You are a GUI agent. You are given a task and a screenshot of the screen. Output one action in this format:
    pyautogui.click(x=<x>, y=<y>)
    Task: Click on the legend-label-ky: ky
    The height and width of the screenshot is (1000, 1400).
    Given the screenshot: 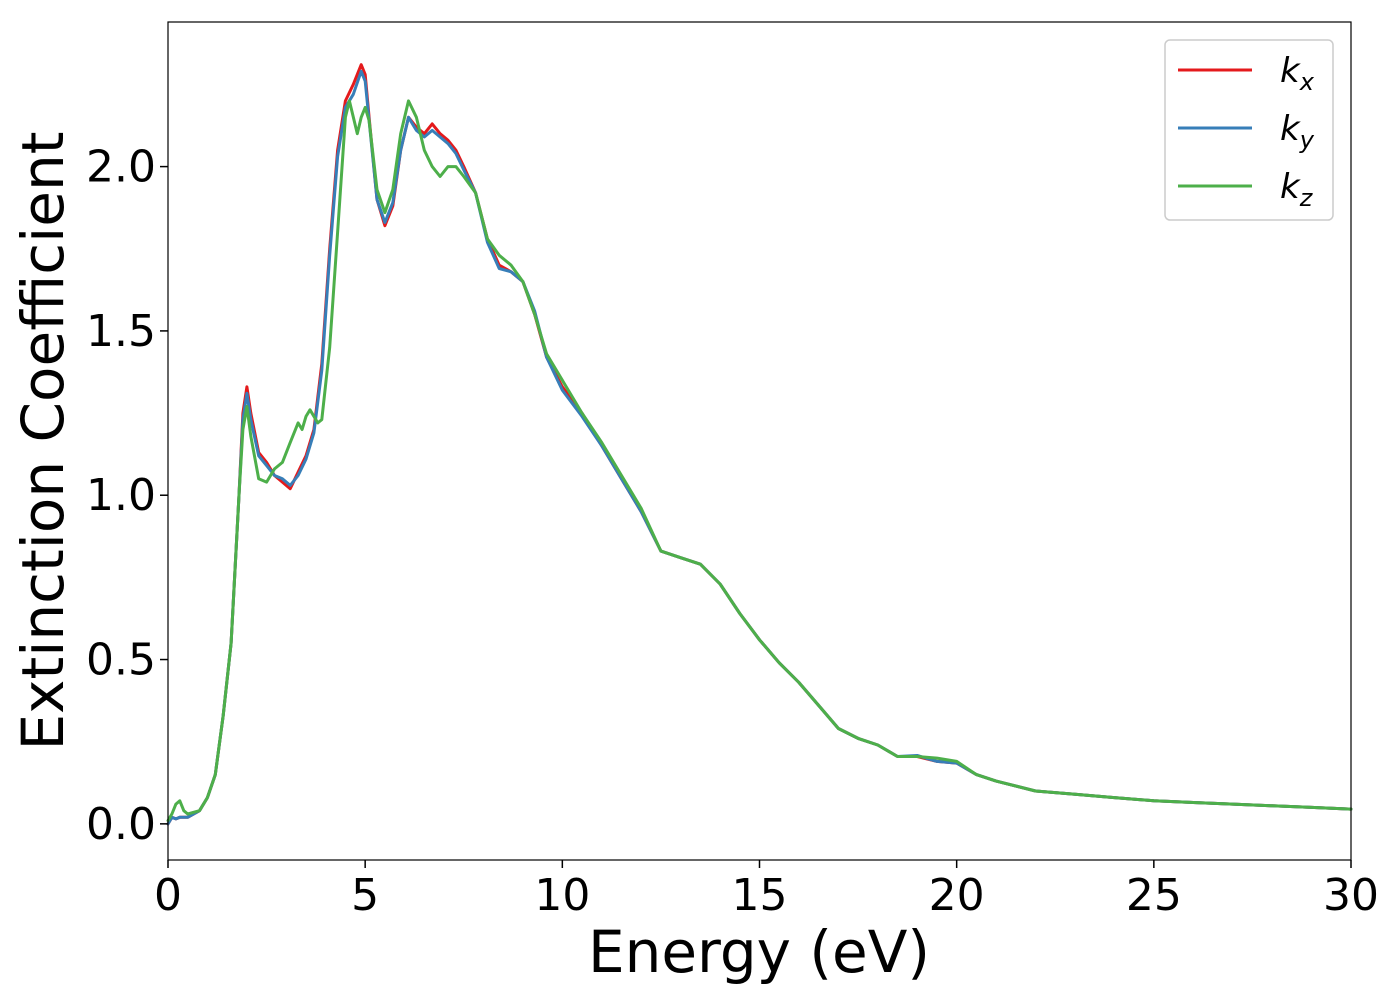 What is the action you would take?
    pyautogui.click(x=1297, y=131)
    